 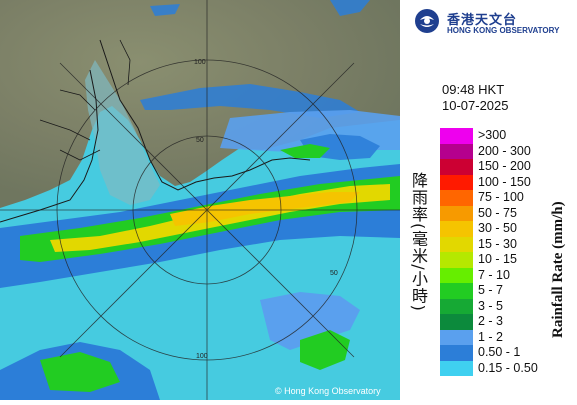 I want to click on time-label: 09:48 HKT, so click(x=473, y=89).